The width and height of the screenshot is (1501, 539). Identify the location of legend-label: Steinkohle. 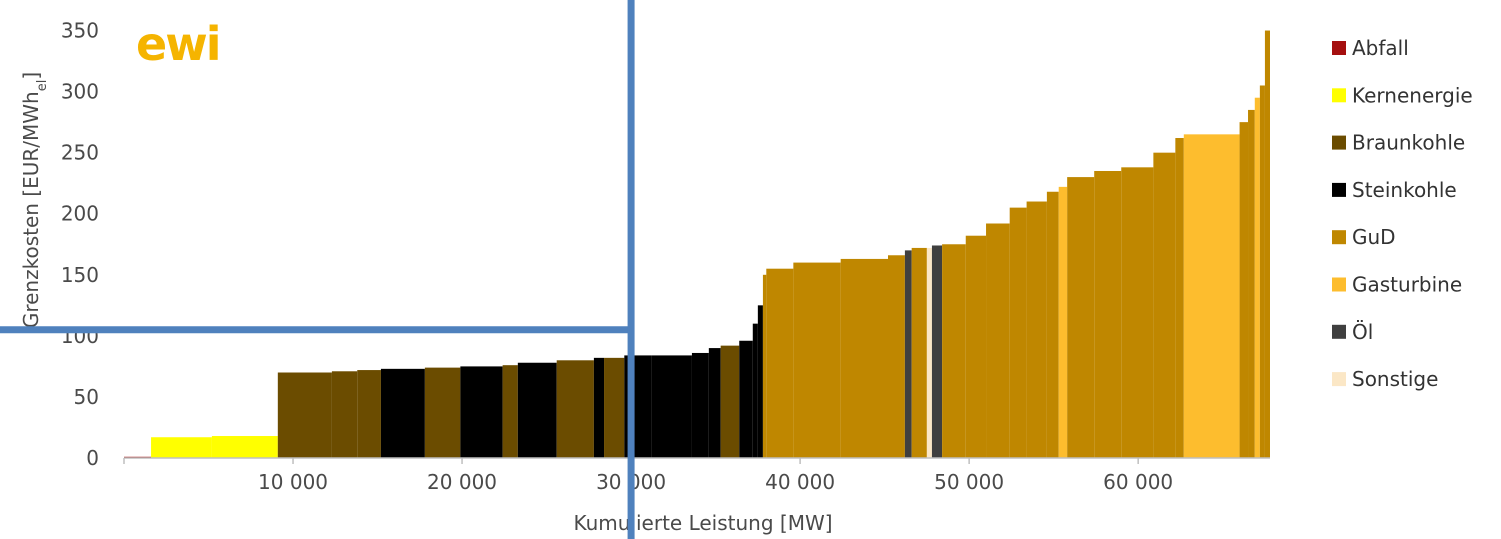
(1404, 190).